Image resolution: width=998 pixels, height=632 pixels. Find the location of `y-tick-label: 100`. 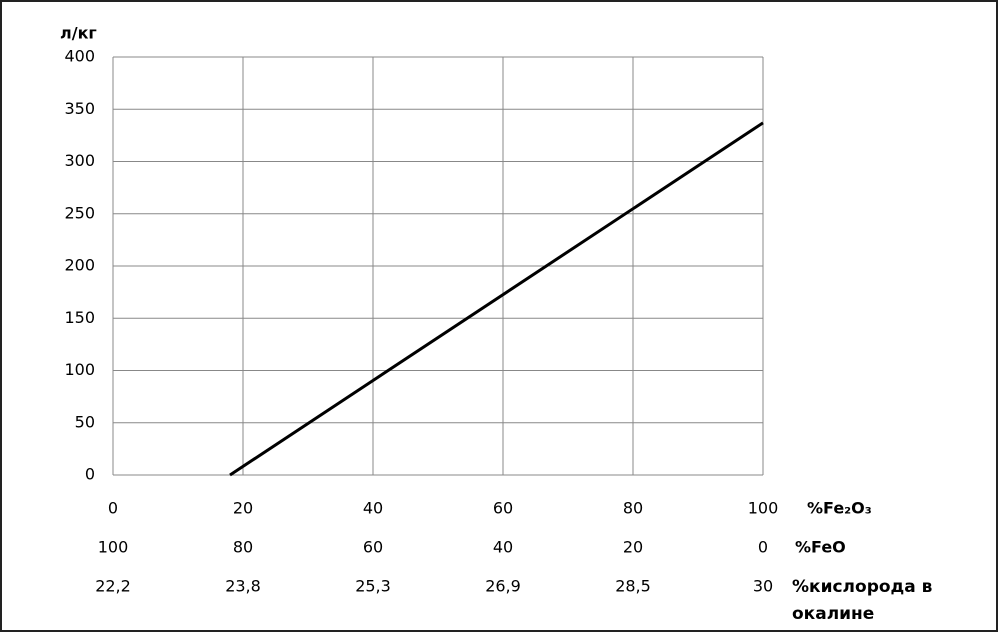

y-tick-label: 100 is located at coordinates (79, 369).